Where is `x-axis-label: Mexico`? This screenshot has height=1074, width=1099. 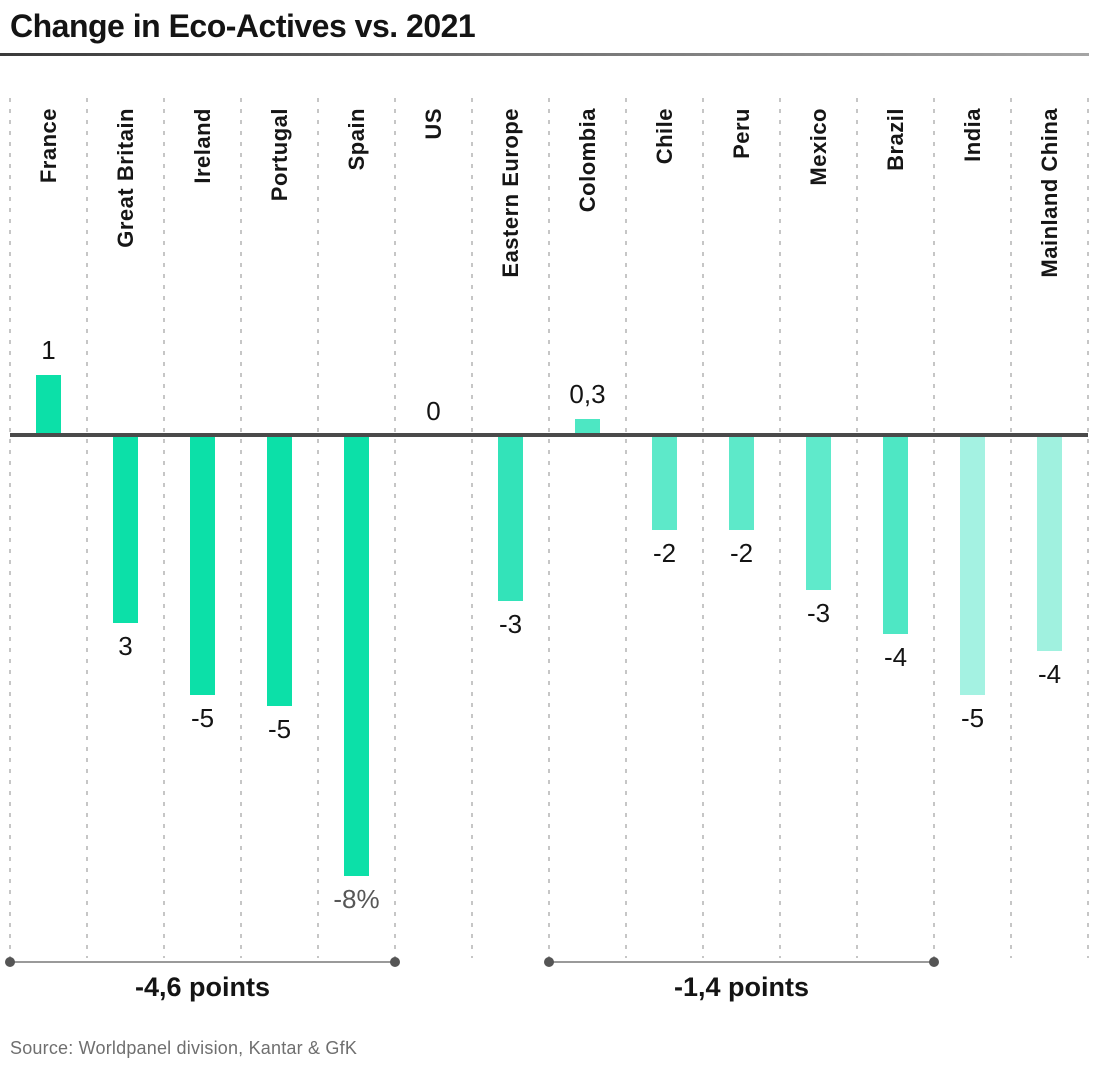
x-axis-label: Mexico is located at coordinates (818, 147).